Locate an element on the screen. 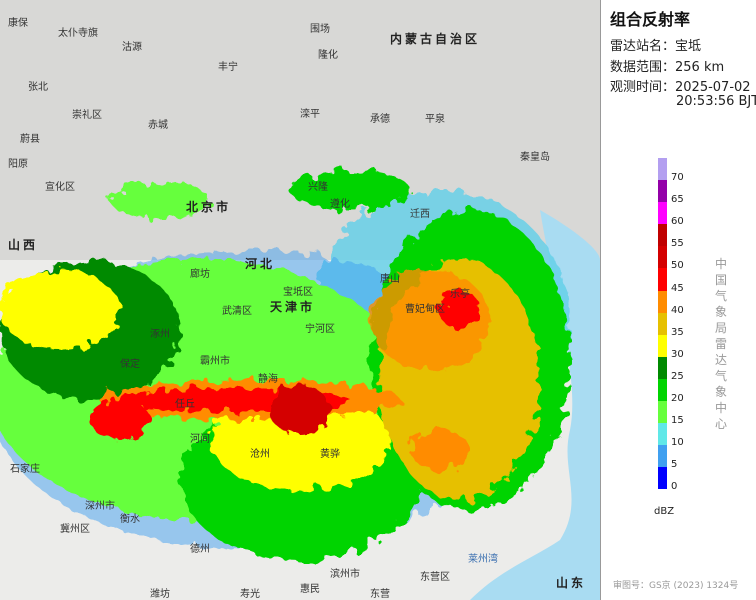 The height and width of the screenshot is (600, 756). place-label: 衡水 is located at coordinates (130, 519).